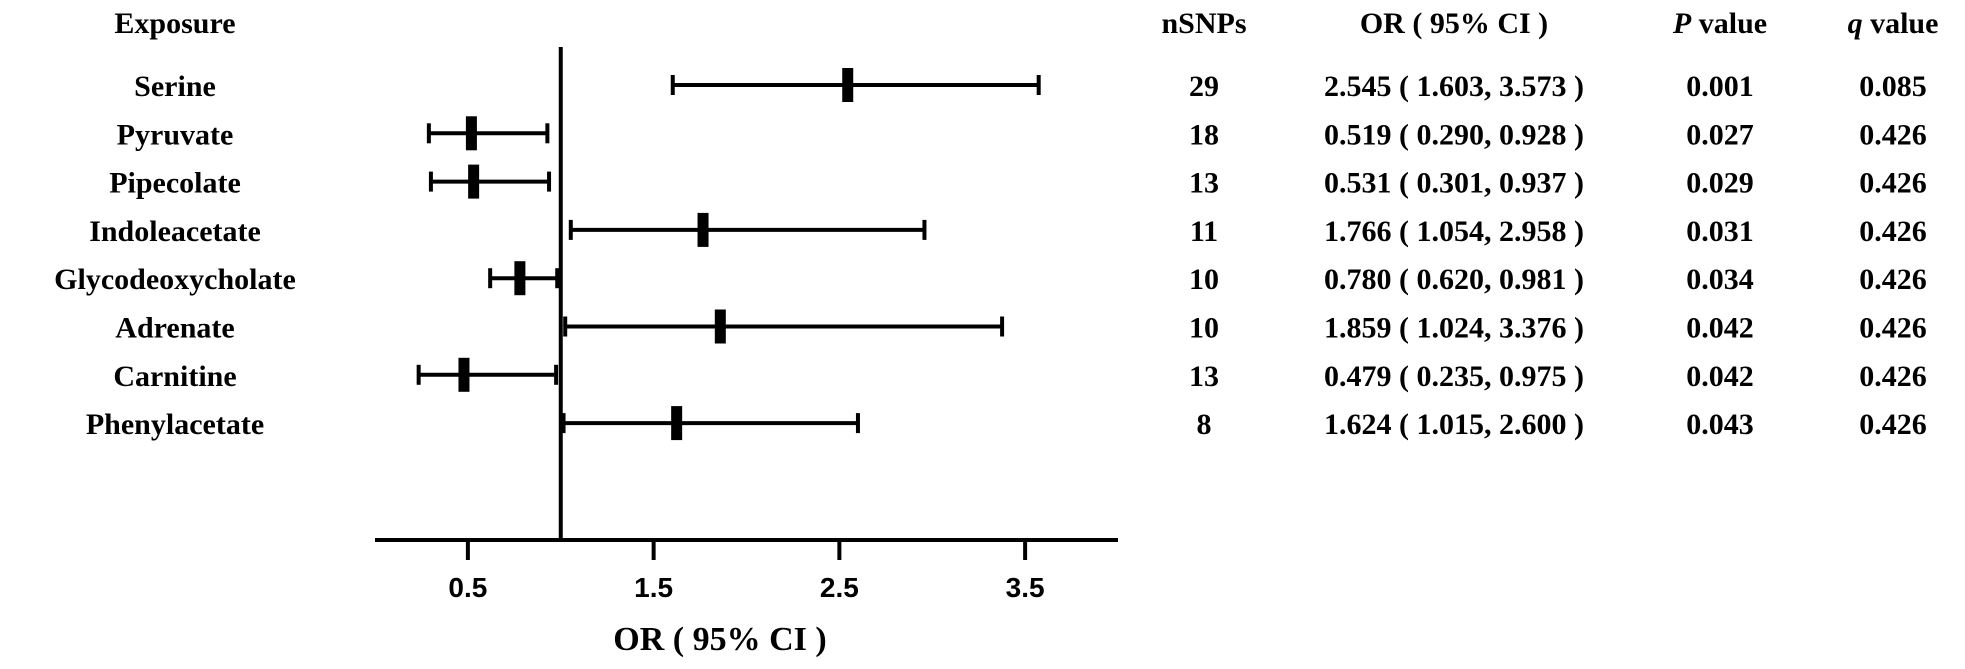 The width and height of the screenshot is (1965, 669). I want to click on exposure-label: Pyruvate, so click(175, 134).